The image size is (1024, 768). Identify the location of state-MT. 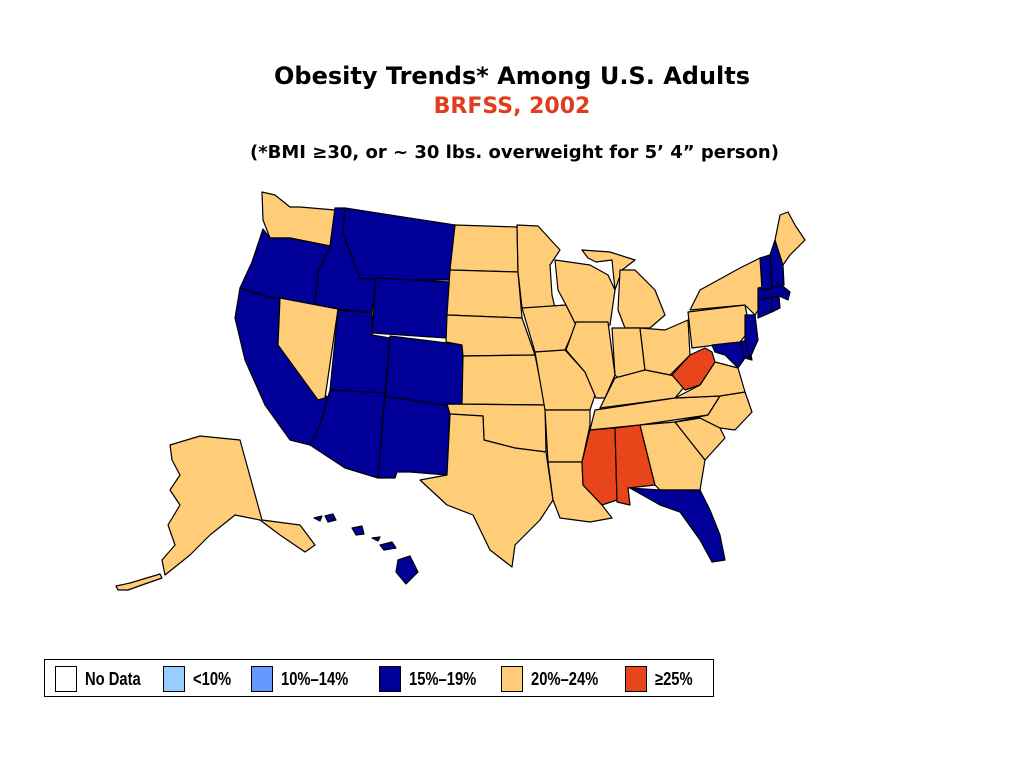
(399, 244).